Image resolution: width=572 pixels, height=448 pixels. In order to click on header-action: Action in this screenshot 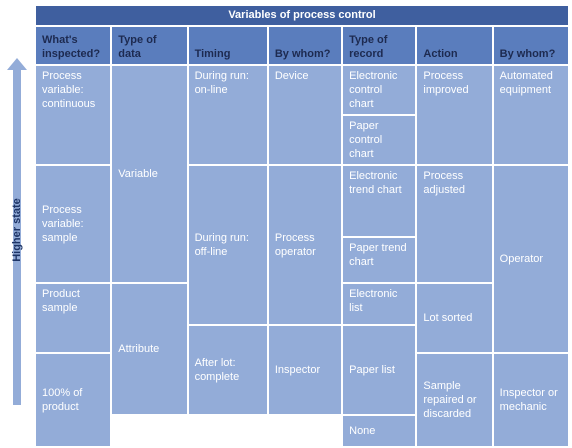, I will do `click(454, 45)`.